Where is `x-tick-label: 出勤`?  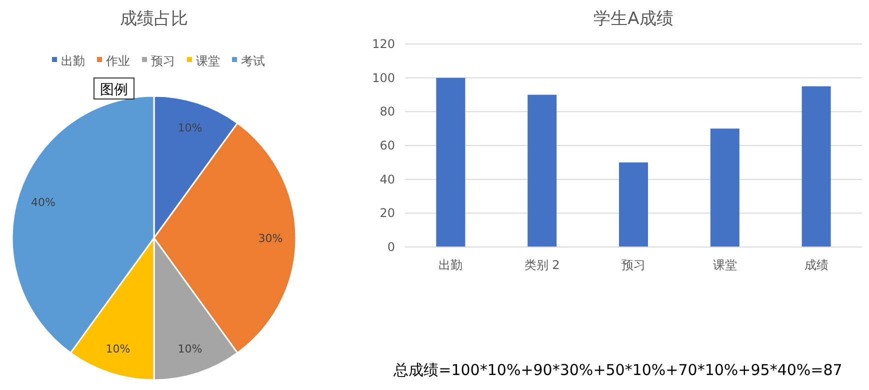 x-tick-label: 出勤 is located at coordinates (450, 265).